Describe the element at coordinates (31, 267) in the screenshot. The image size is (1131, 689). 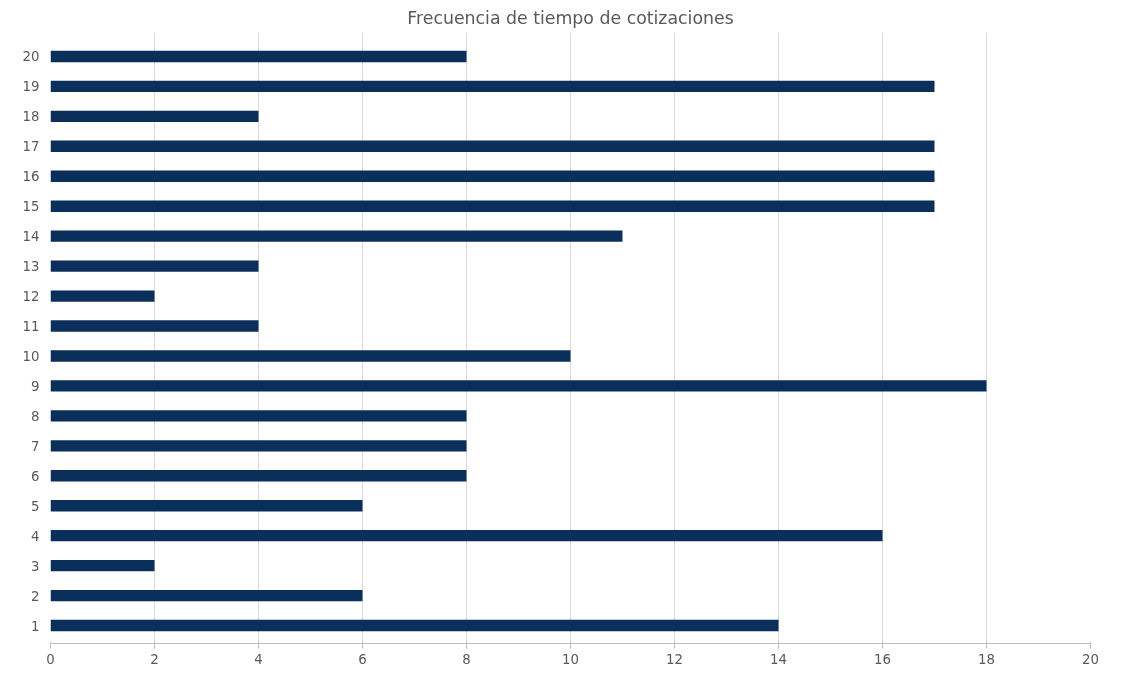
I see `y-tick-label: 13` at that location.